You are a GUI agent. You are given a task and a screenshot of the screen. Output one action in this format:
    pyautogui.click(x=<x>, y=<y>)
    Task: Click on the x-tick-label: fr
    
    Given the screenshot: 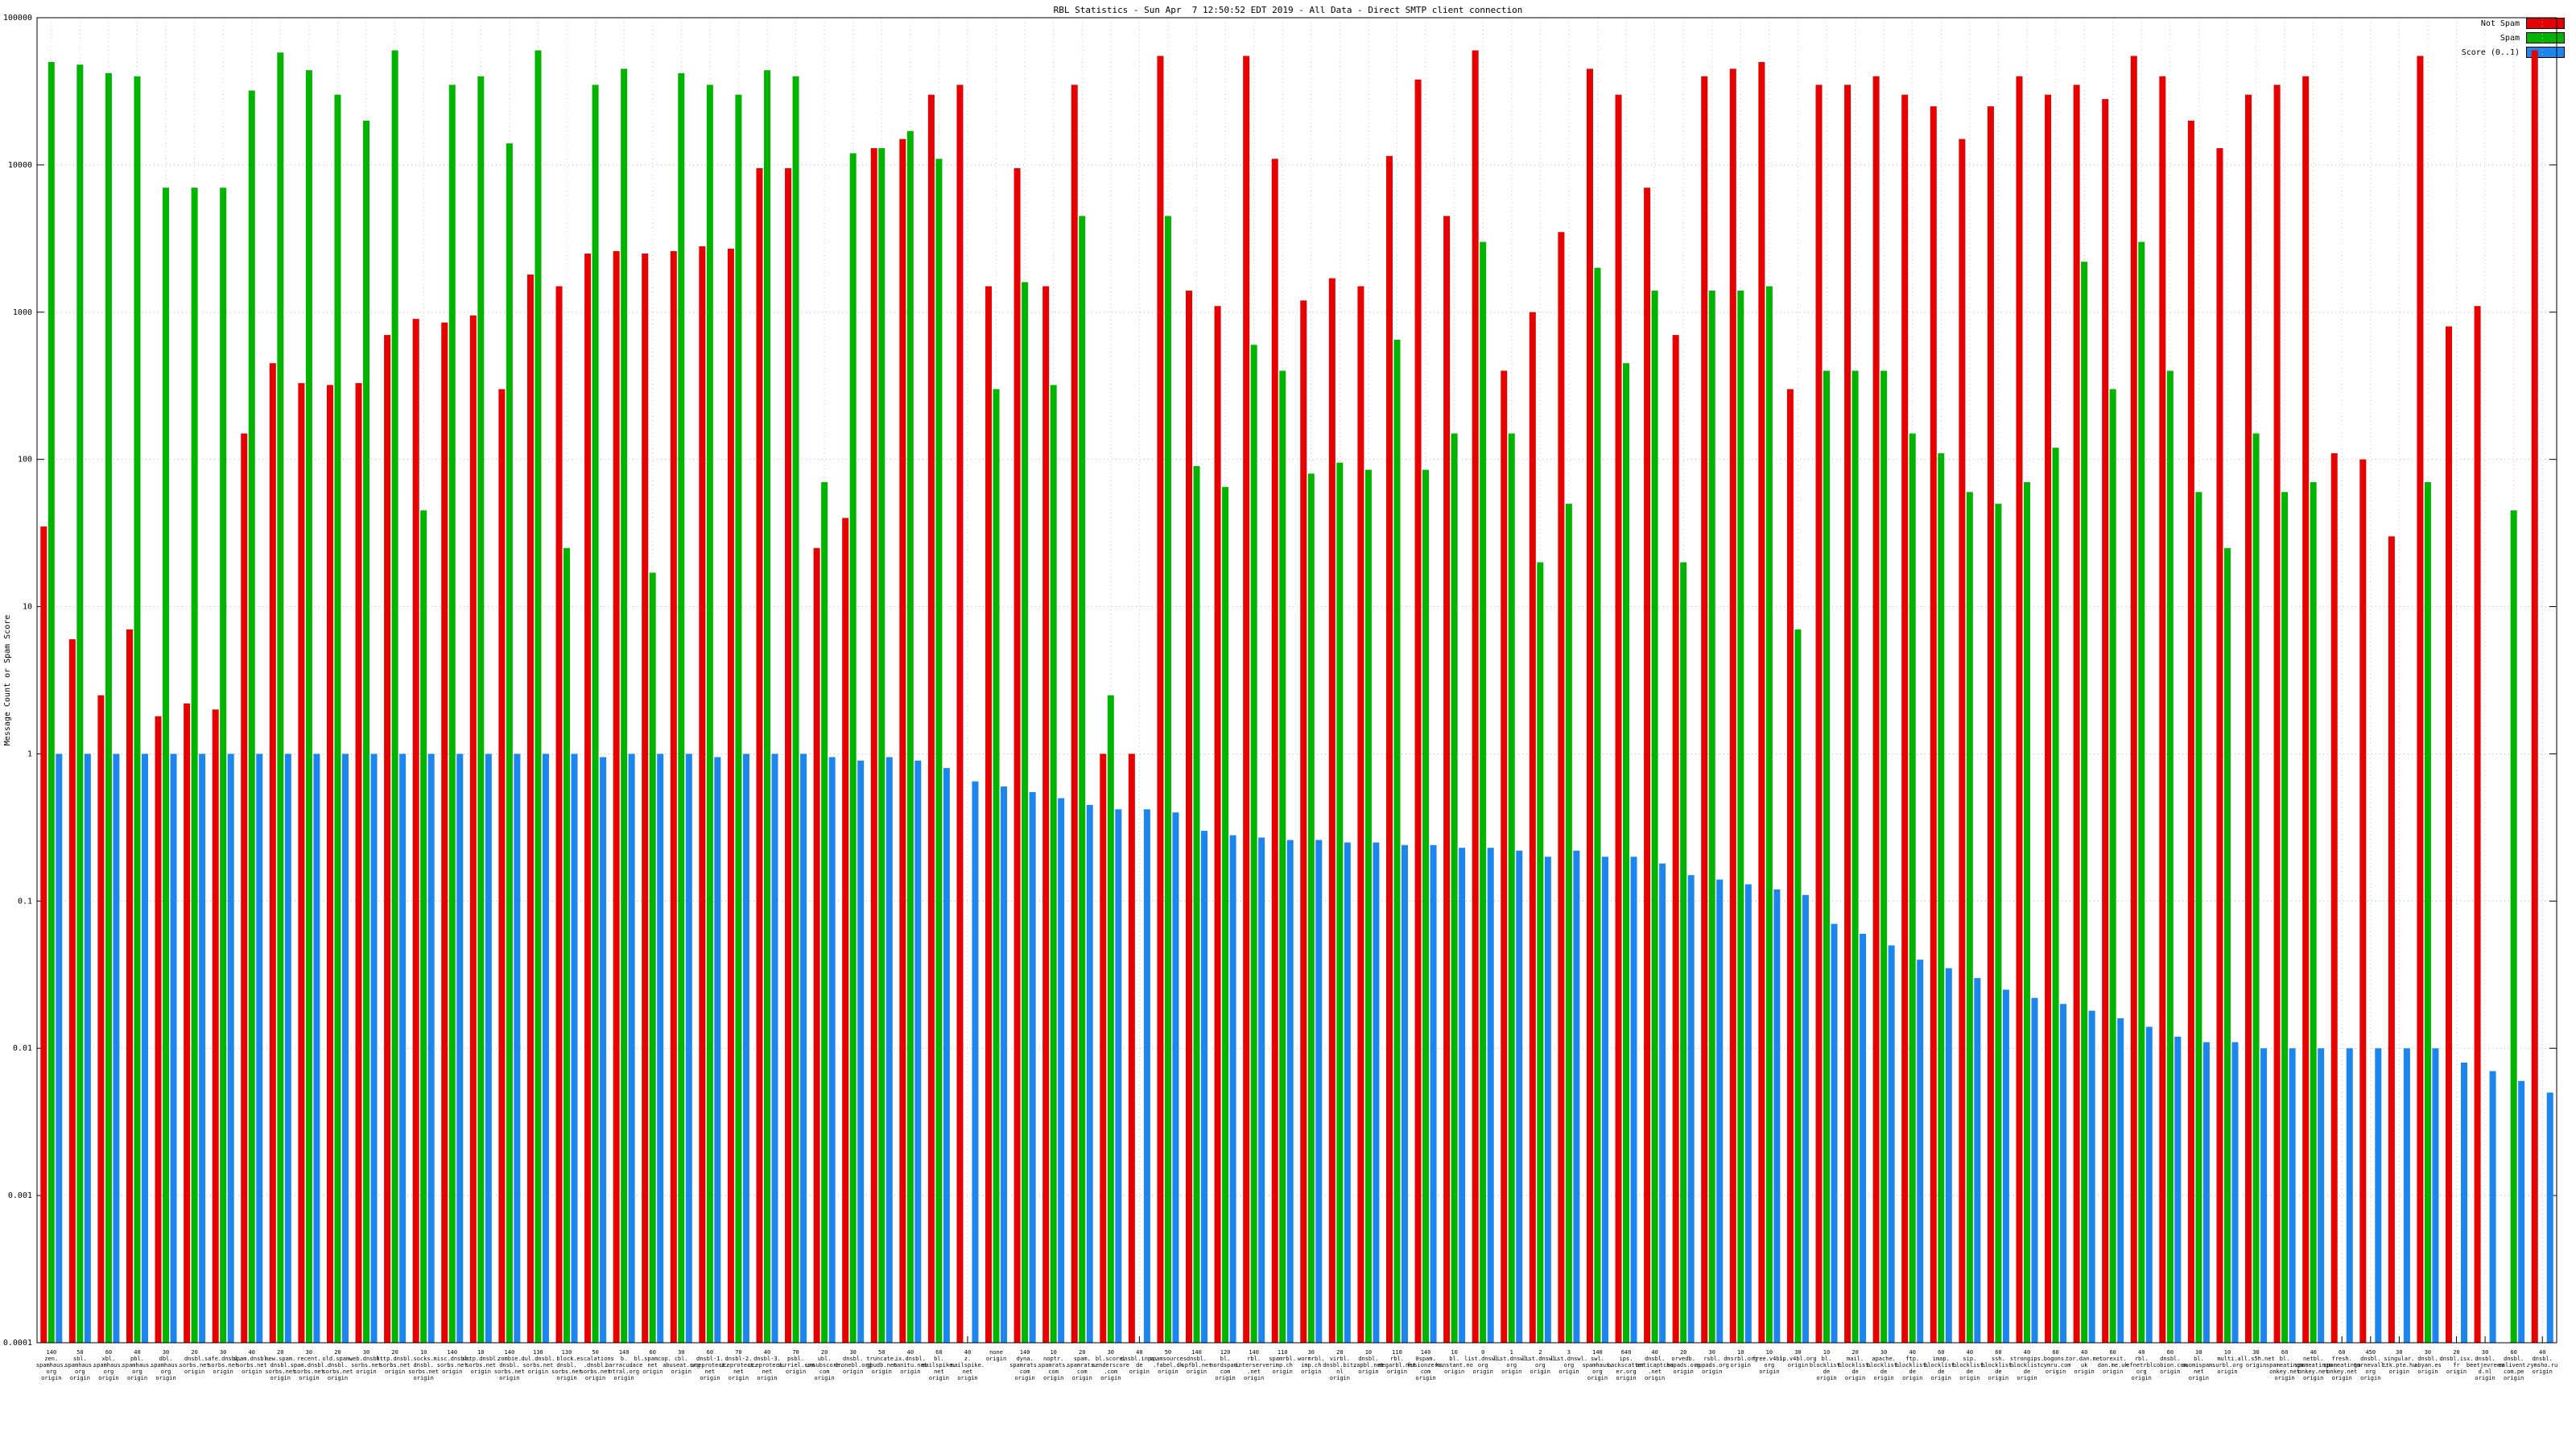 What is the action you would take?
    pyautogui.click(x=2456, y=1365)
    